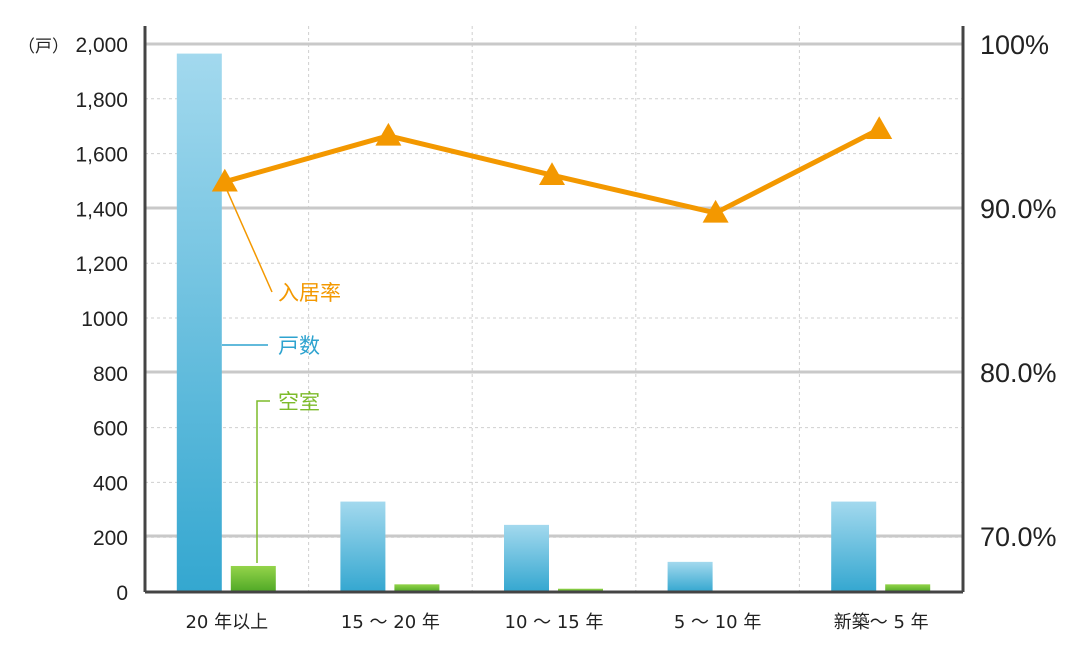  Describe the element at coordinates (101, 209) in the screenshot. I see `y-tick-label: 1,400` at that location.